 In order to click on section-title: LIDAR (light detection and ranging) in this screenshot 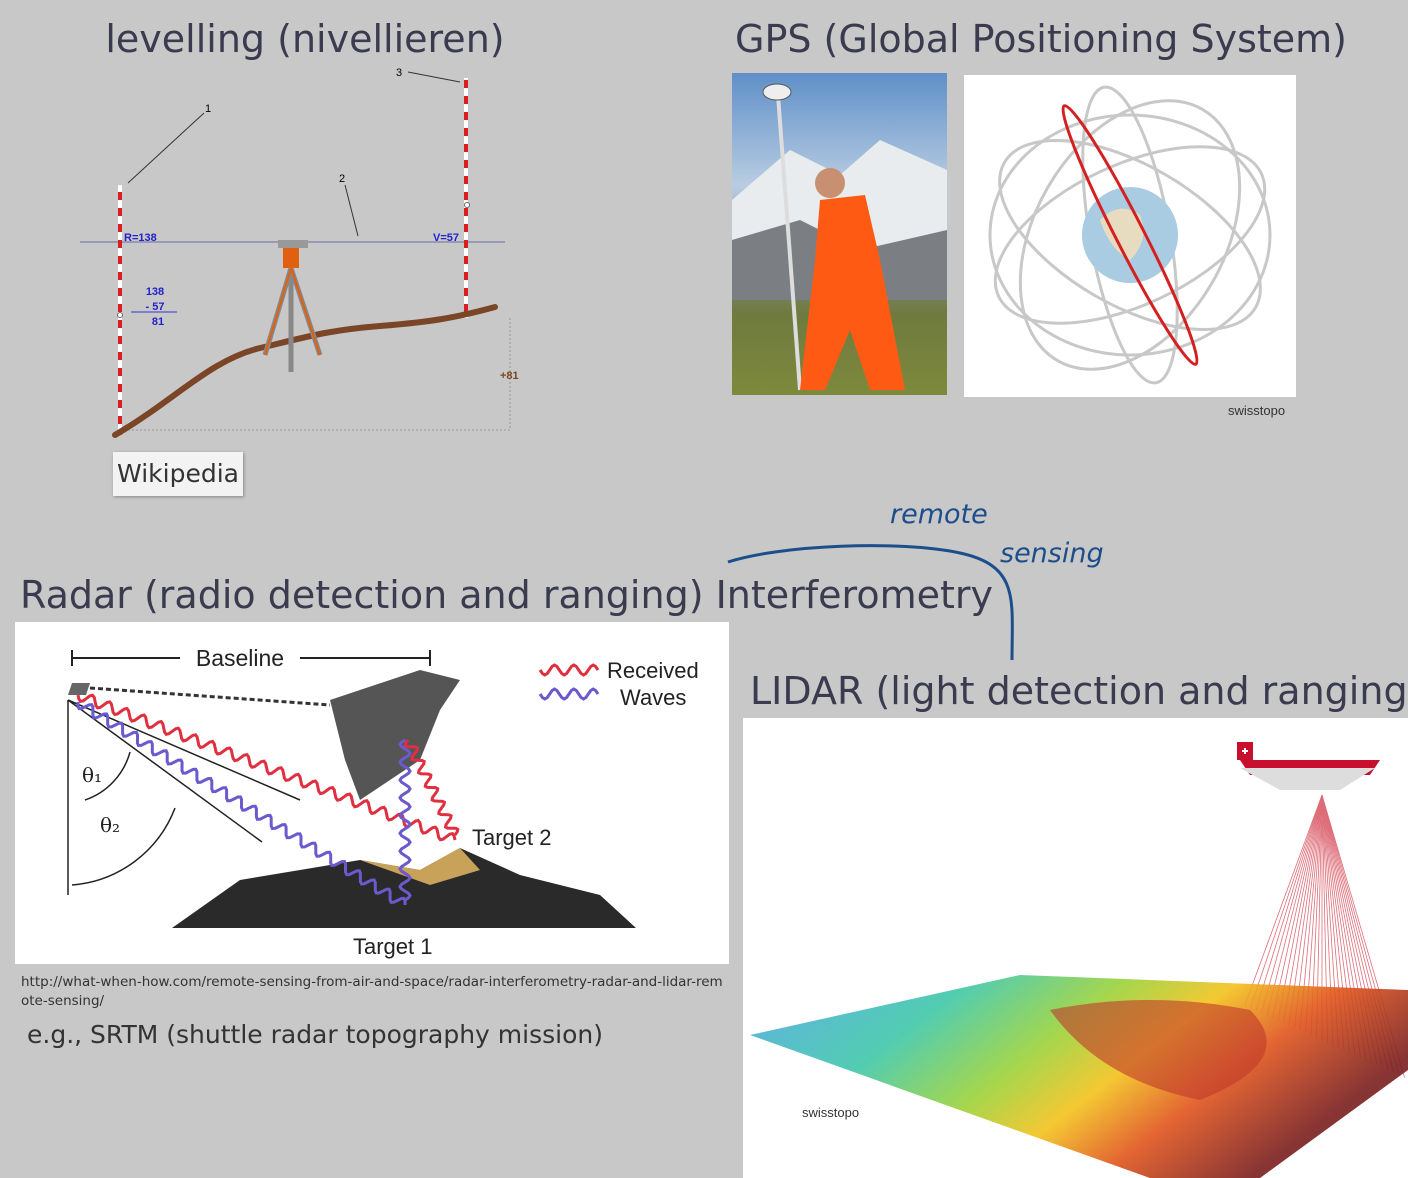, I will do `click(1079, 691)`.